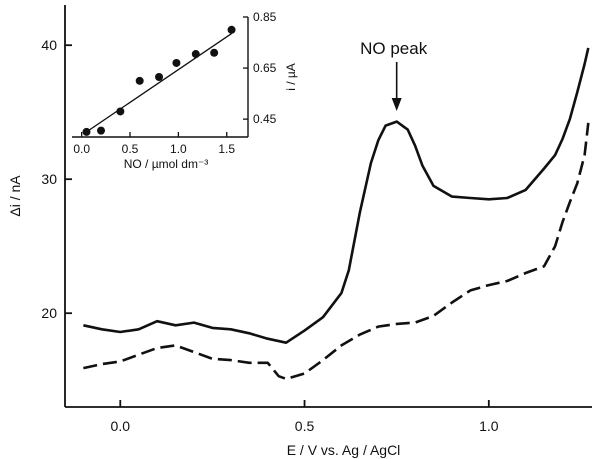  Describe the element at coordinates (291, 77) in the screenshot. I see `inset-y-axis-label: i / µA` at that location.